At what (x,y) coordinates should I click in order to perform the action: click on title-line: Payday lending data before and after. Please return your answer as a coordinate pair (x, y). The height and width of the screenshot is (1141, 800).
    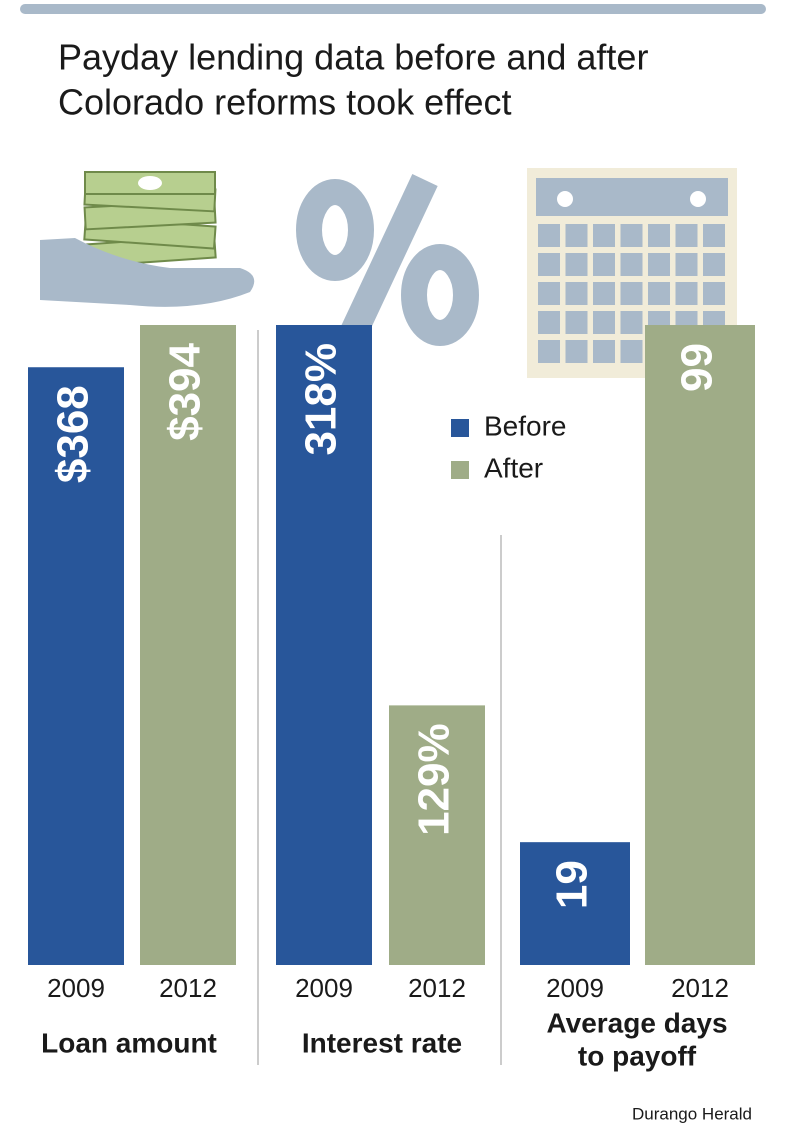
    Looking at the image, I should click on (353, 57).